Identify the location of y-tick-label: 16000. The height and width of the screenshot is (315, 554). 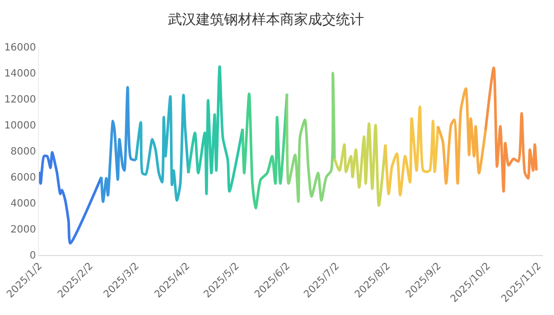
(20, 48).